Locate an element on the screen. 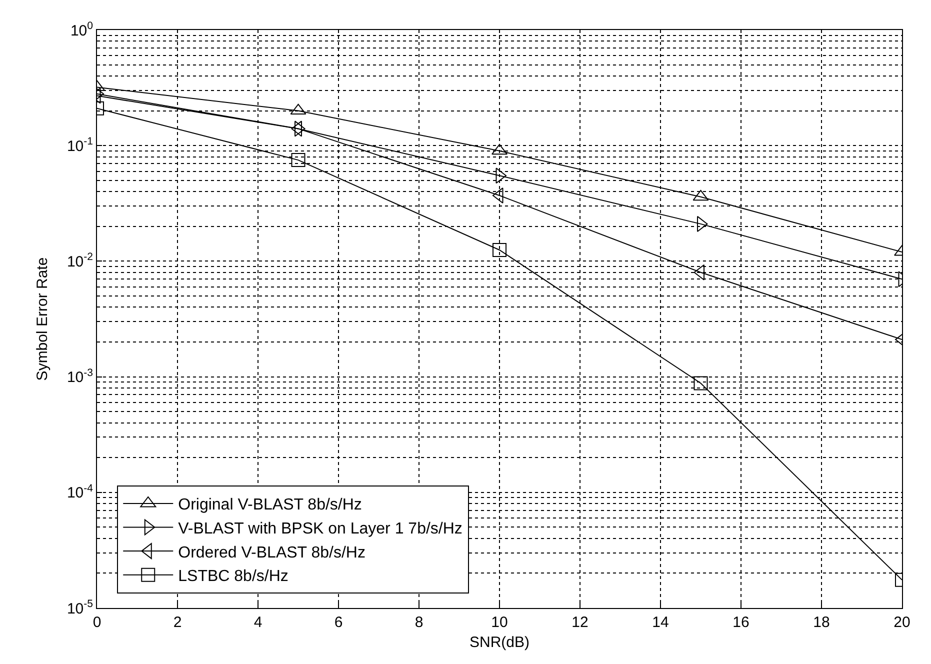 The height and width of the screenshot is (664, 931). x-axis-title: SNR(dB) is located at coordinates (499, 642).